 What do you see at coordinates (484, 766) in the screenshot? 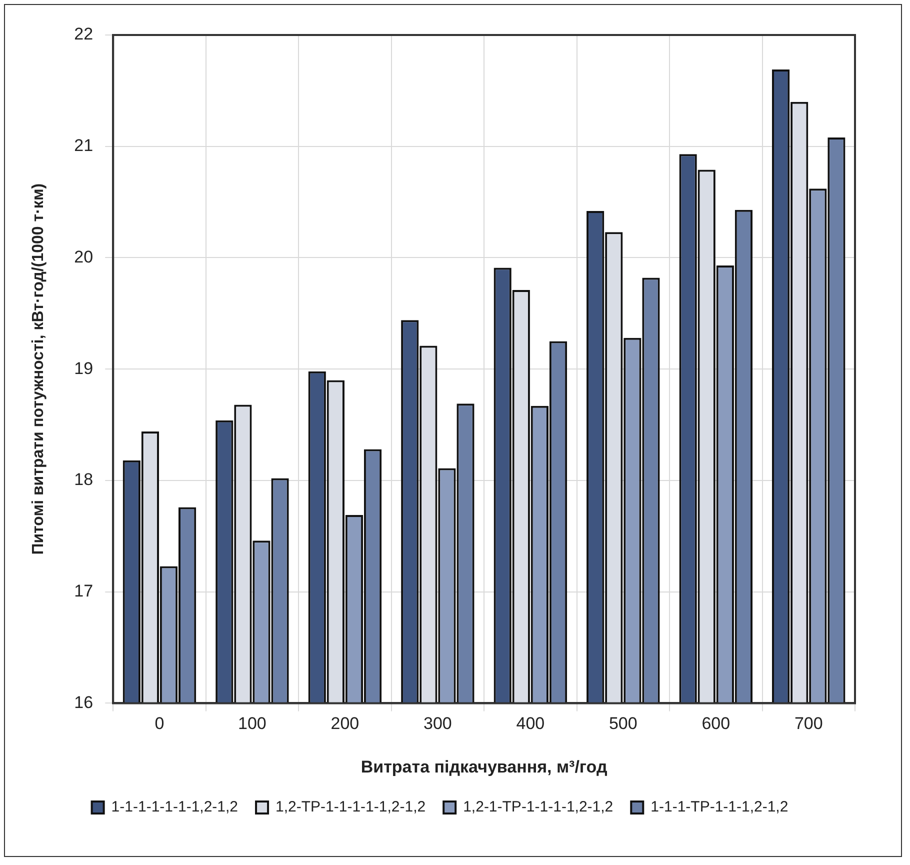
I see `x-axis-title: Витрата підкачування, м³/год` at bounding box center [484, 766].